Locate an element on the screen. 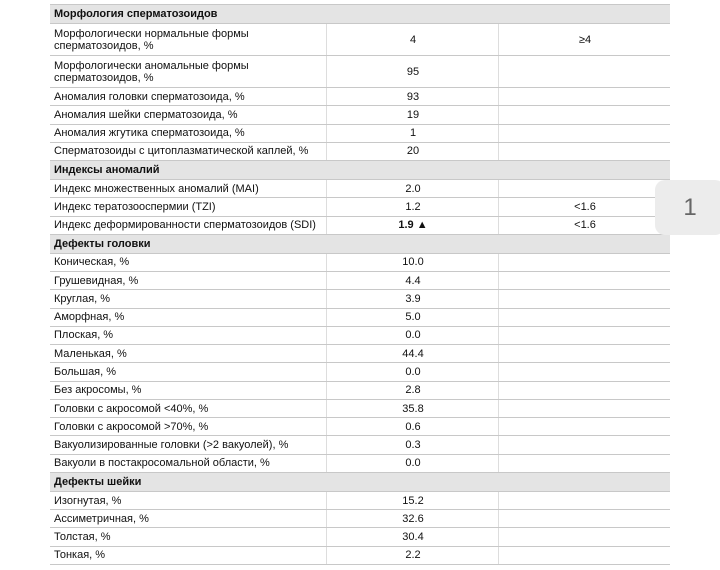 The height and width of the screenshot is (570, 720). row-label: Круглая, % is located at coordinates (189, 298).